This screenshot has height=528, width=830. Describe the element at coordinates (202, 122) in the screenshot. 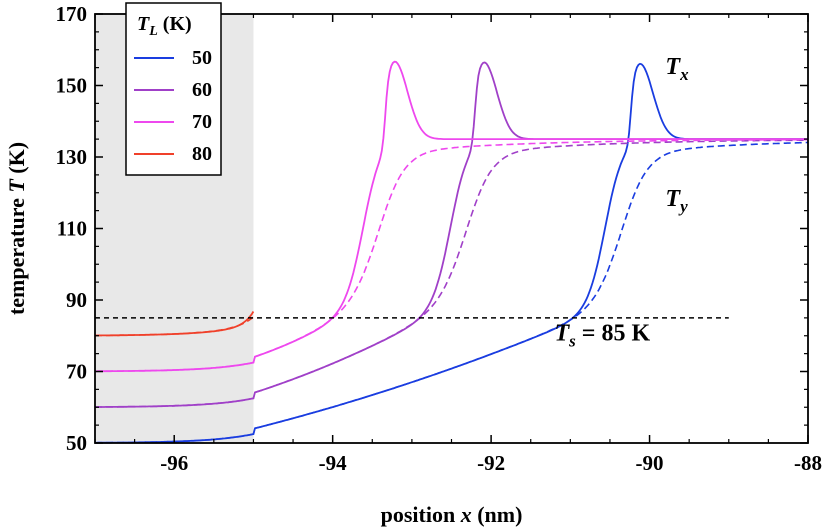

I see `legend-label-70: 70` at that location.